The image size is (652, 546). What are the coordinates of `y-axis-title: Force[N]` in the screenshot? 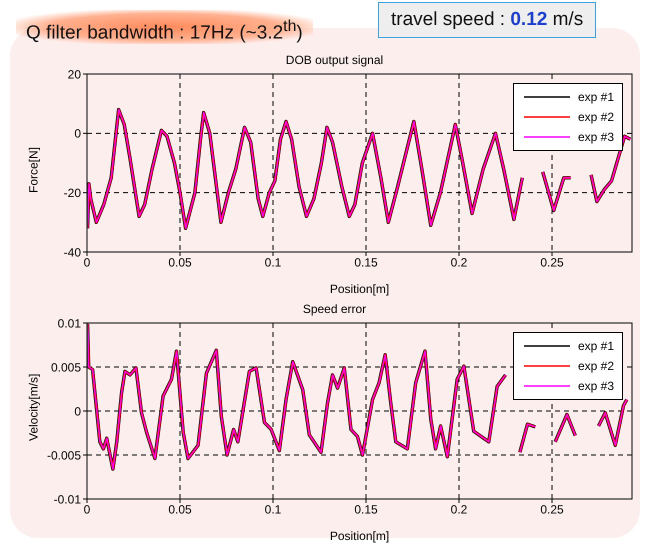 It's located at (33, 169).